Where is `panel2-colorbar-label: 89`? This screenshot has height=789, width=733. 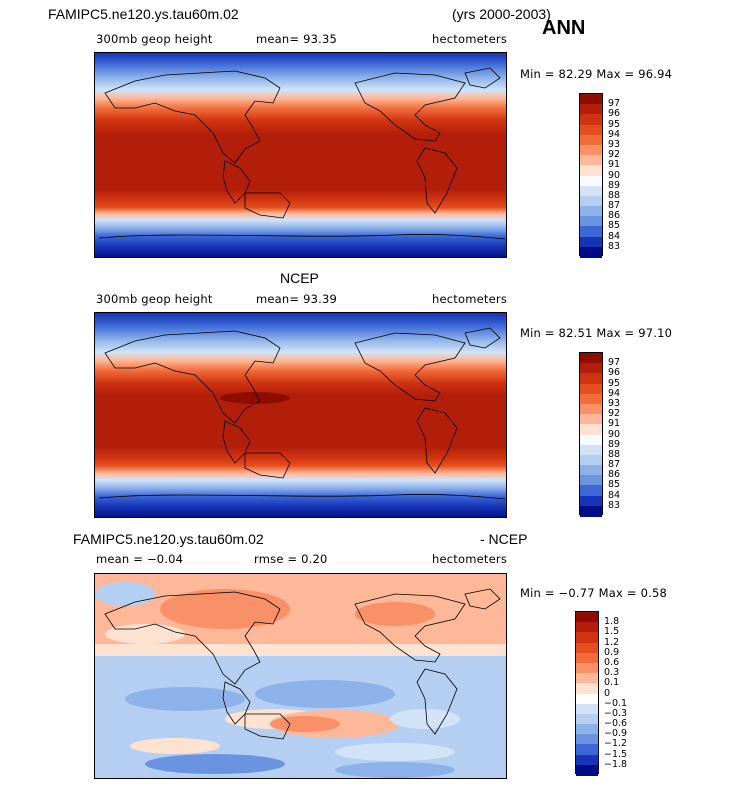 panel2-colorbar-label: 89 is located at coordinates (614, 444).